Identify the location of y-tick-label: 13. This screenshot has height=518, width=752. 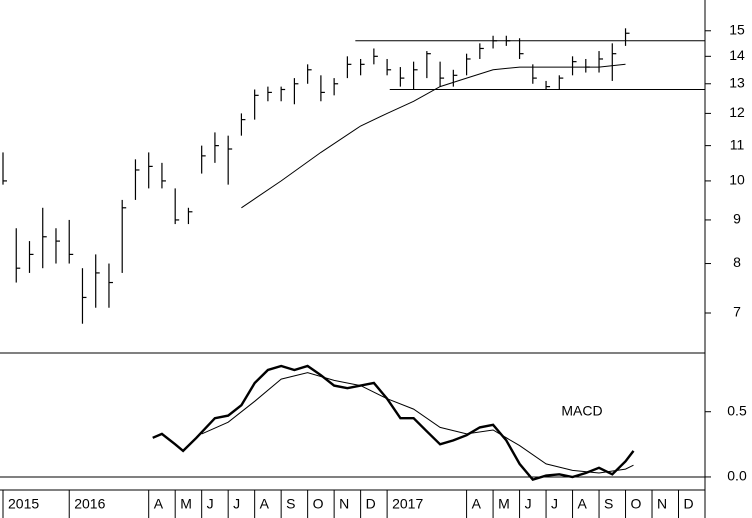
(737, 82).